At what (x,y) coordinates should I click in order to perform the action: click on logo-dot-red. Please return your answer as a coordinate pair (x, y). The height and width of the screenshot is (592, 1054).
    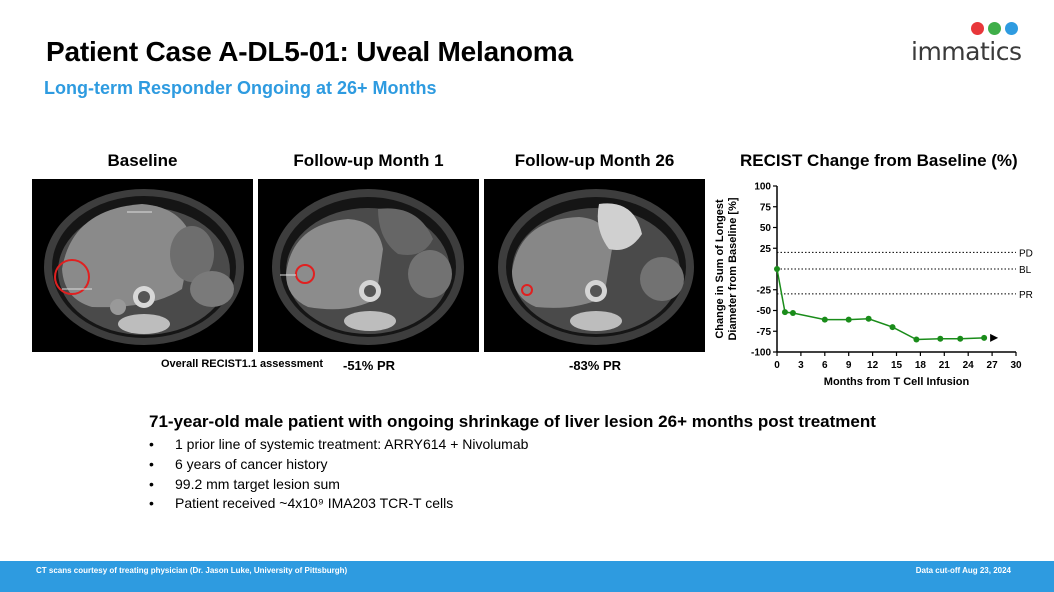
    Looking at the image, I should click on (977, 28).